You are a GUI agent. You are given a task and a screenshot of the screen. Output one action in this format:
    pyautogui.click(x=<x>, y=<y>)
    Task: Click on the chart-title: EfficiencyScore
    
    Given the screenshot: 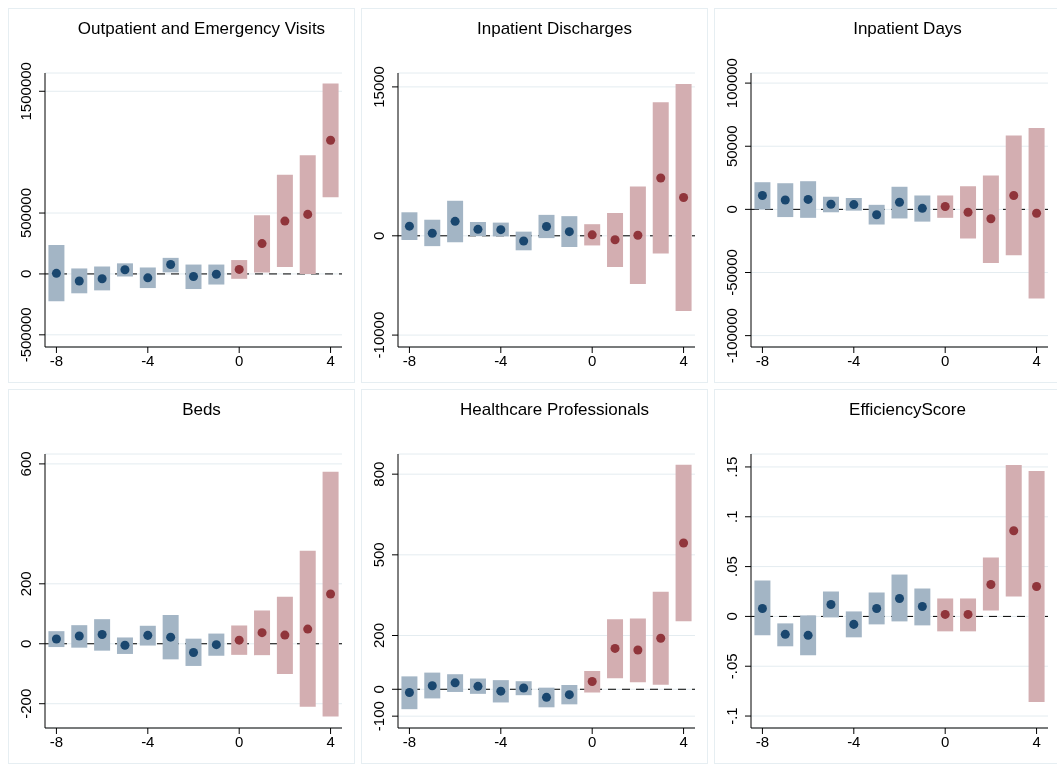 What is the action you would take?
    pyautogui.click(x=907, y=410)
    